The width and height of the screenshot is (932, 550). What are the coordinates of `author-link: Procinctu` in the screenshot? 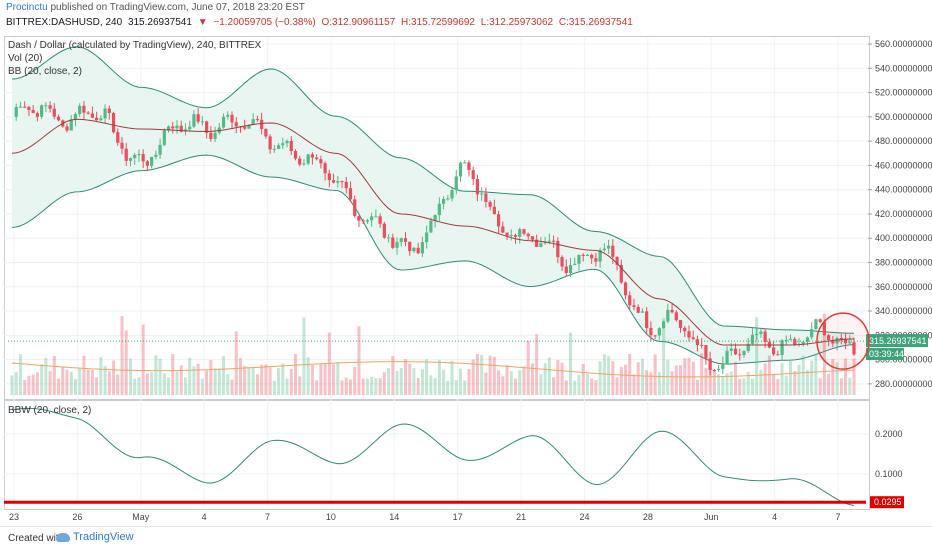 It's located at (27, 7).